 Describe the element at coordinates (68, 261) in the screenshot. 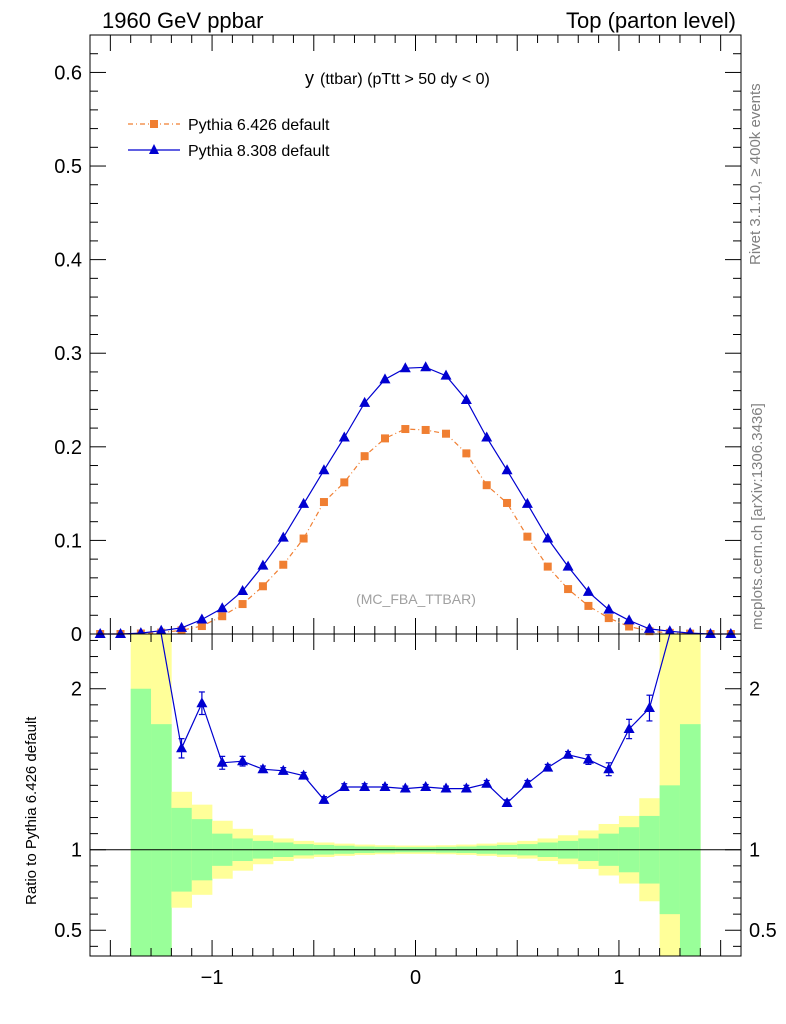

I see `main-ytick-label: 0.4` at that location.